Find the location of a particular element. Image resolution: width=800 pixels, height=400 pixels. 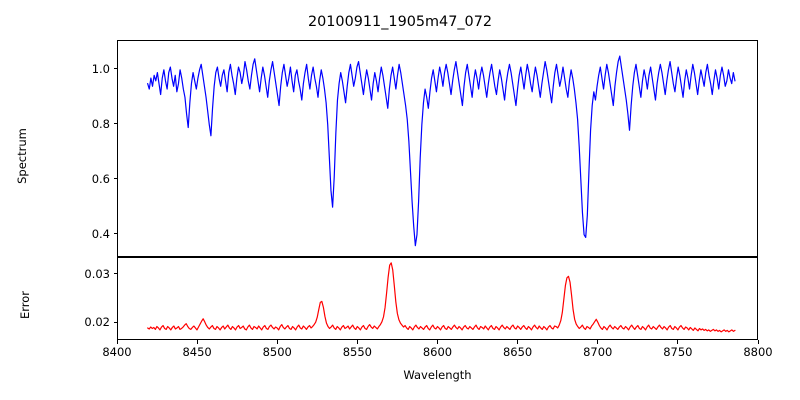

error-series-svg is located at coordinates (441, 297).